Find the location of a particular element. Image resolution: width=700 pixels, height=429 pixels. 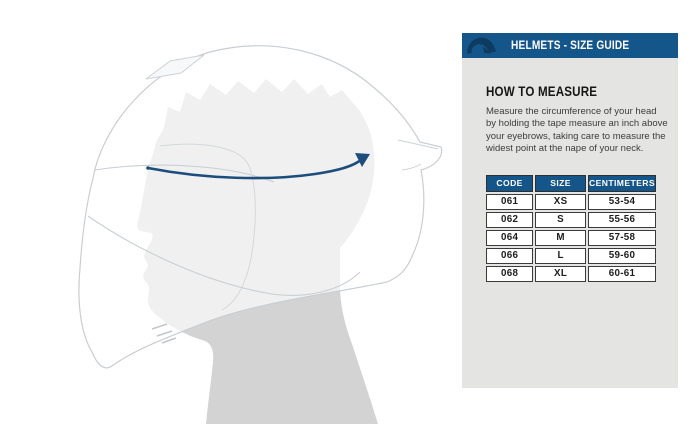

size-table-header-row: CODE SIZE CENTIMETERS is located at coordinates (571, 183).